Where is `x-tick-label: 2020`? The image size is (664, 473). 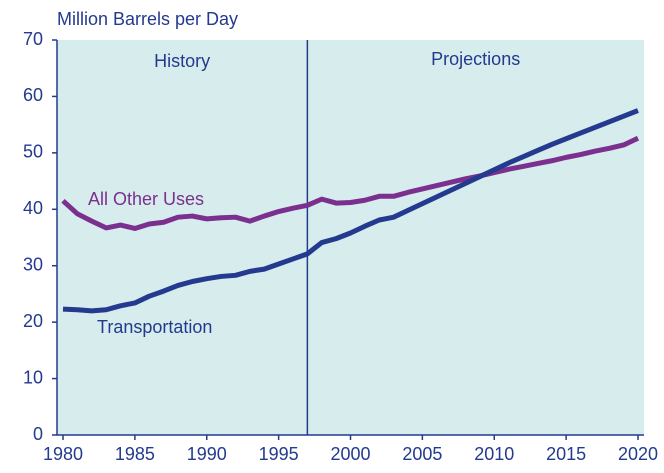
x-tick-label: 2020 is located at coordinates (638, 454).